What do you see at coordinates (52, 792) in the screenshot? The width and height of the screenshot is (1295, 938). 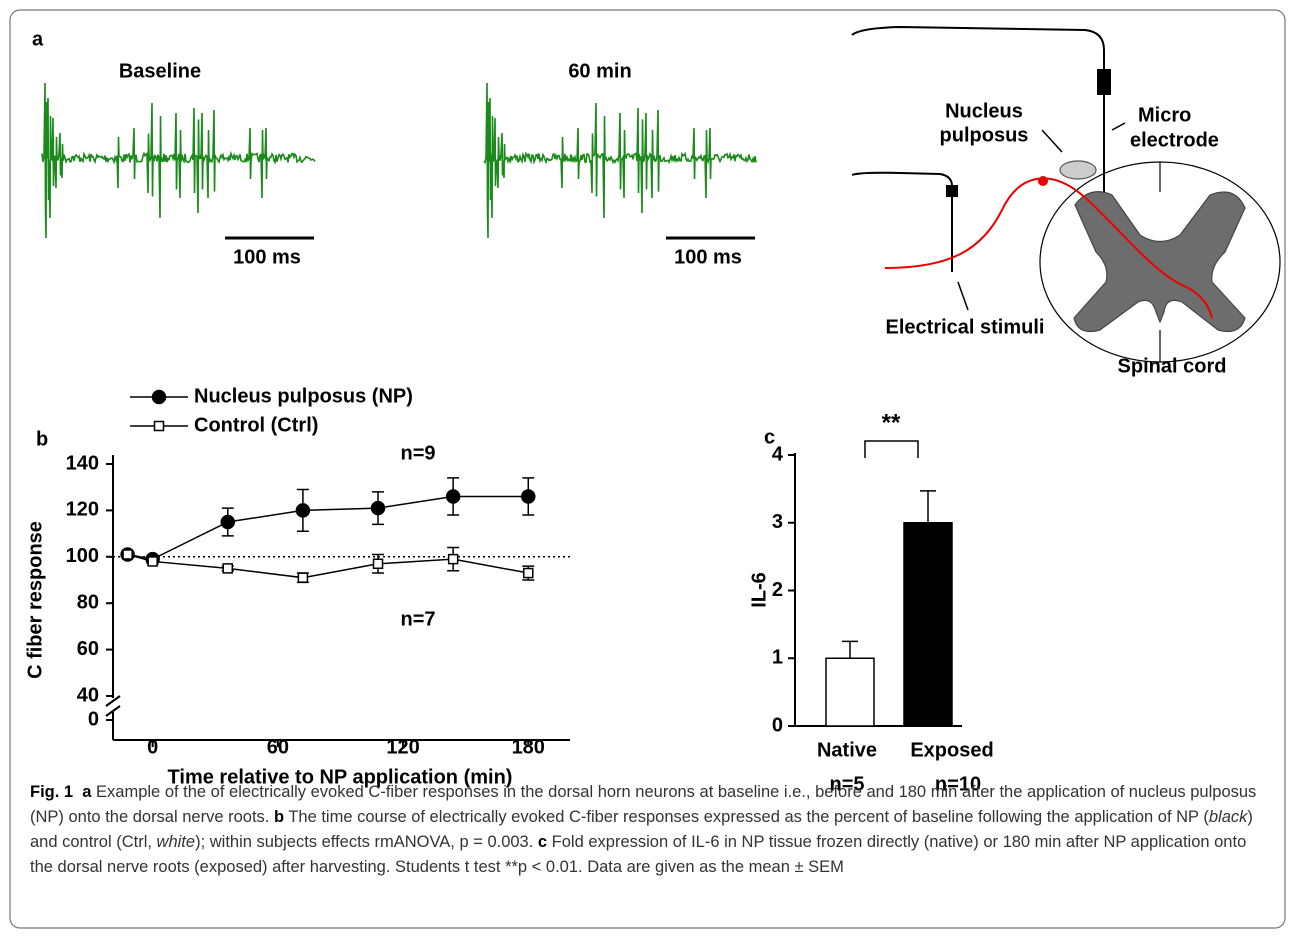 I see `caption-label: Fig. 1` at bounding box center [52, 792].